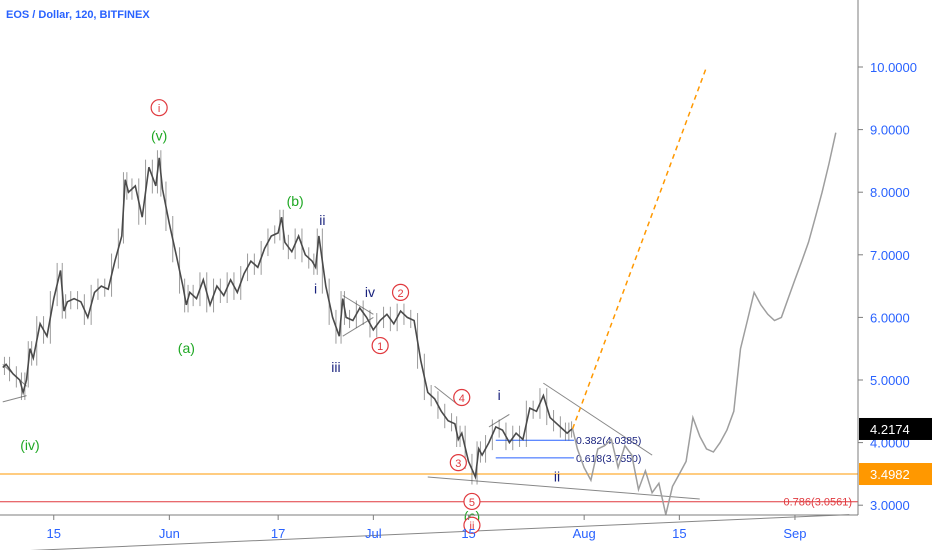  I want to click on fib-retracement-label: 0.618(3.7550), so click(608, 459).